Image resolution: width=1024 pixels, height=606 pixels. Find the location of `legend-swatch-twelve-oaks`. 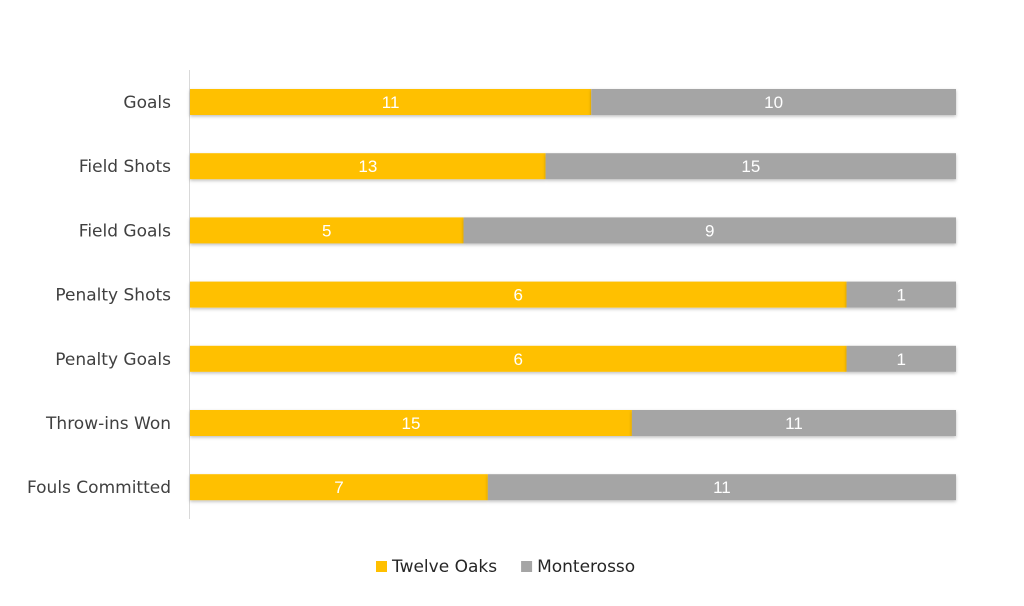

legend-swatch-twelve-oaks is located at coordinates (381, 566).